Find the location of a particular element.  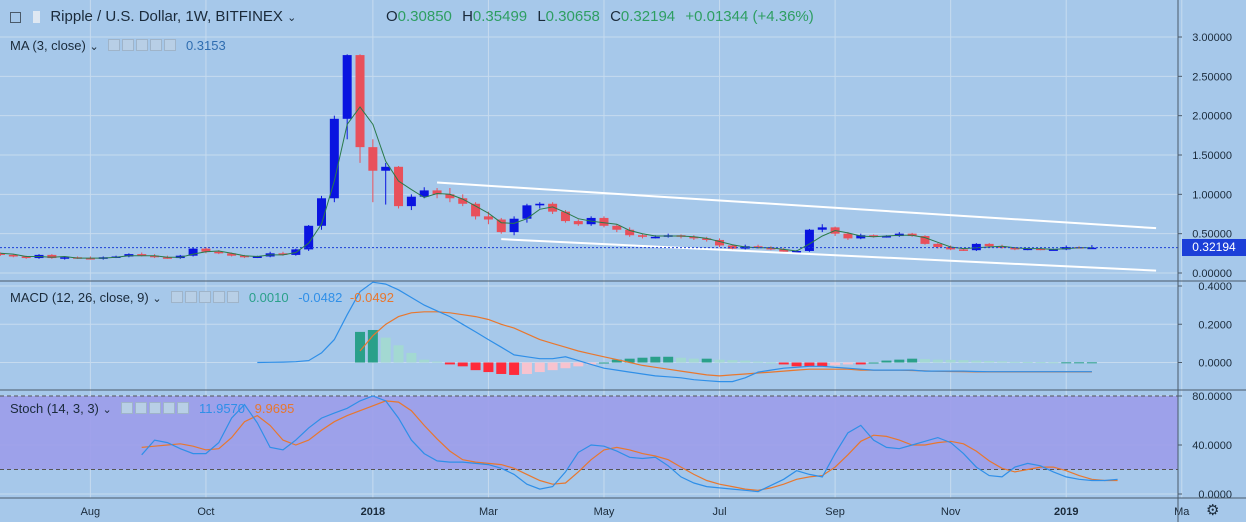

macd-pane is located at coordinates (677, 332).